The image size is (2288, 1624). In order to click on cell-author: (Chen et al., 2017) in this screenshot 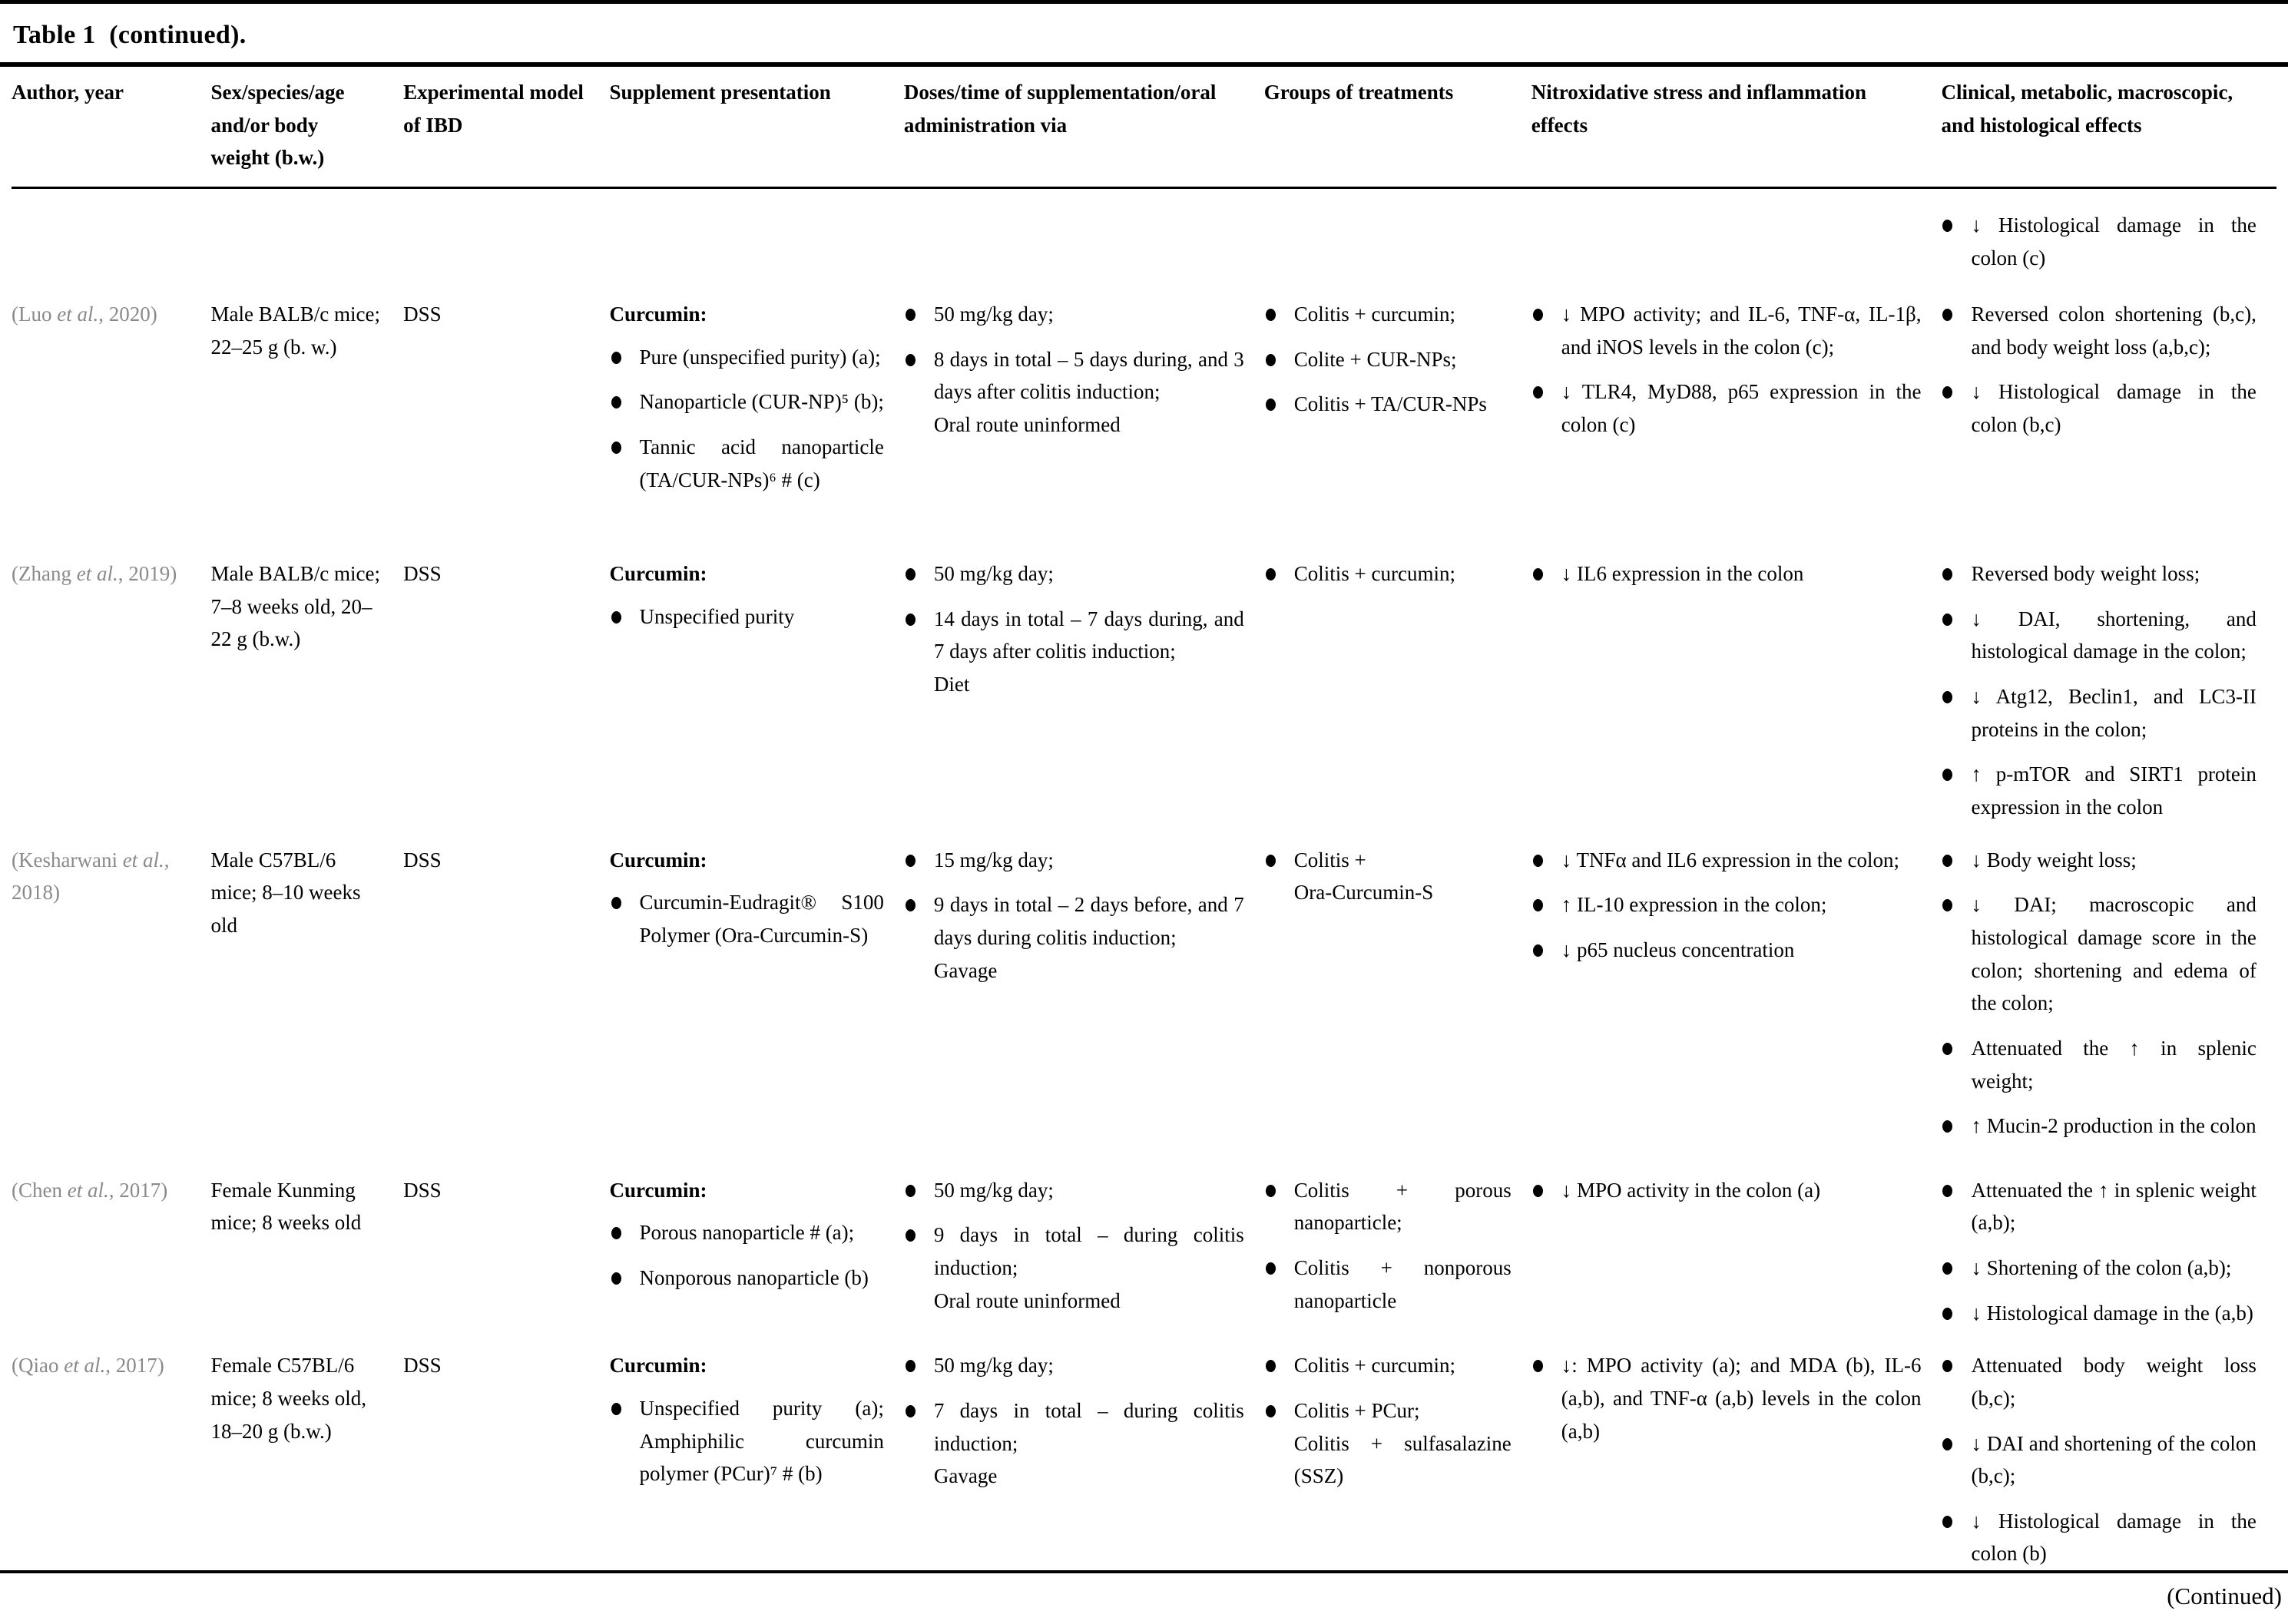, I will do `click(112, 1252)`.